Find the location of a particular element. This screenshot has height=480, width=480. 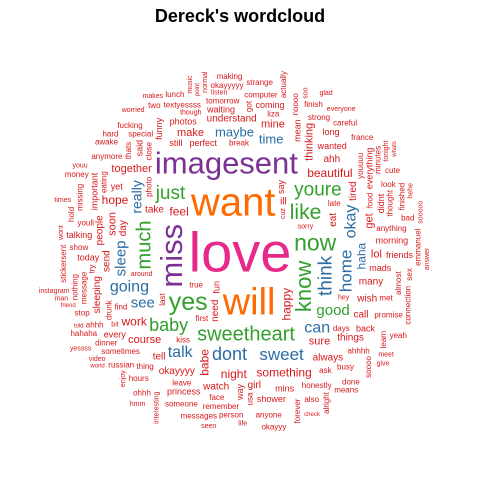

word-actually: actually is located at coordinates (283, 84).